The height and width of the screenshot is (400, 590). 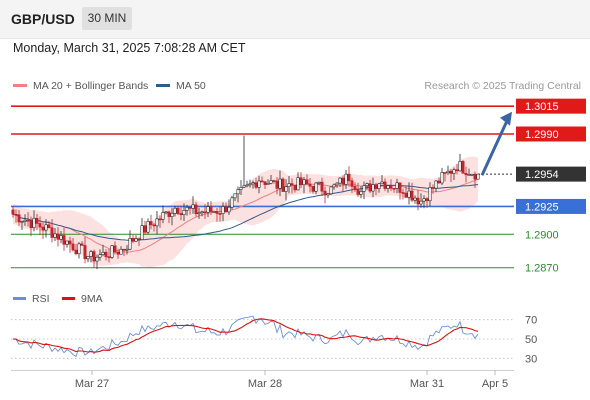 I want to click on level-label-1.2925-box, so click(x=551, y=206).